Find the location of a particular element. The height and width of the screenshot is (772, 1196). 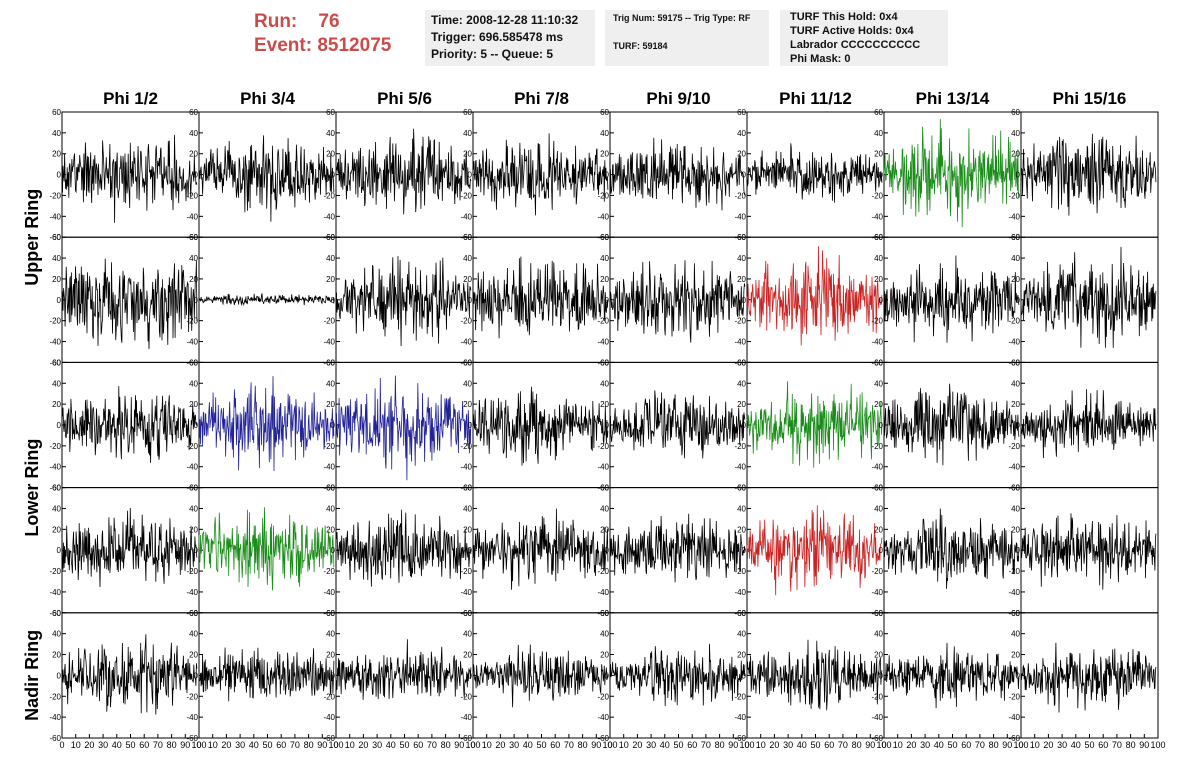

time-text: Time: 2008-12-28 11:10:32 is located at coordinates (505, 20).